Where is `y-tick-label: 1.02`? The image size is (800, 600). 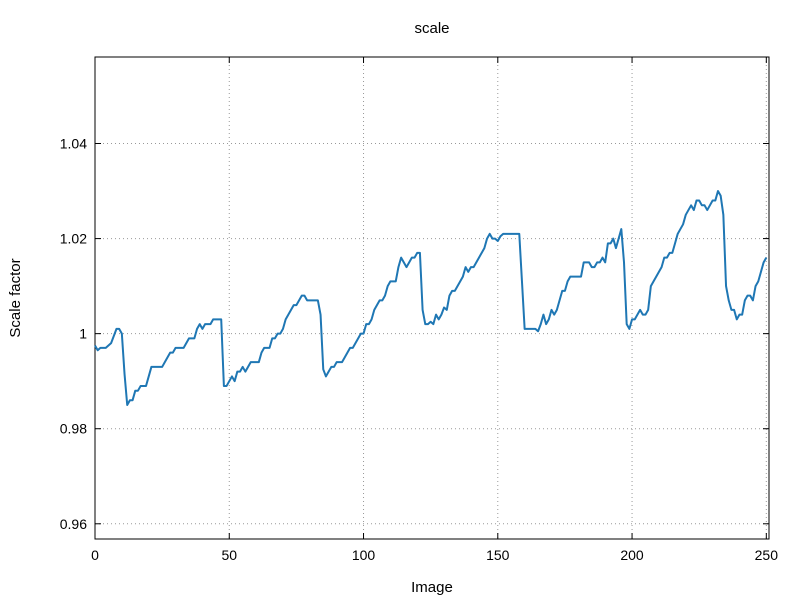
y-tick-label: 1.02 is located at coordinates (73, 239).